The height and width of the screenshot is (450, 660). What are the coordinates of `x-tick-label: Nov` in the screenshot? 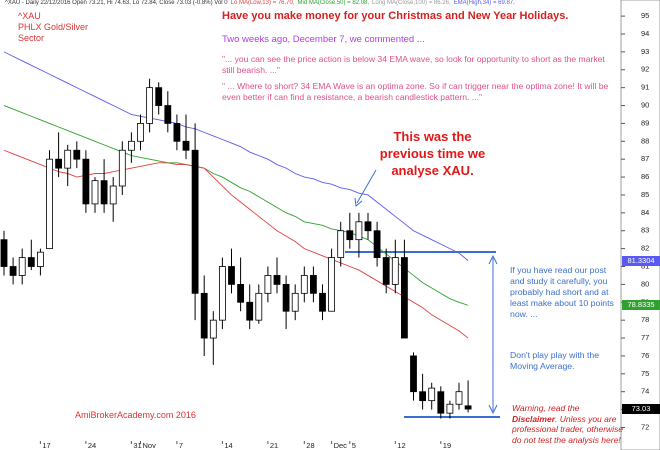 It's located at (150, 445).